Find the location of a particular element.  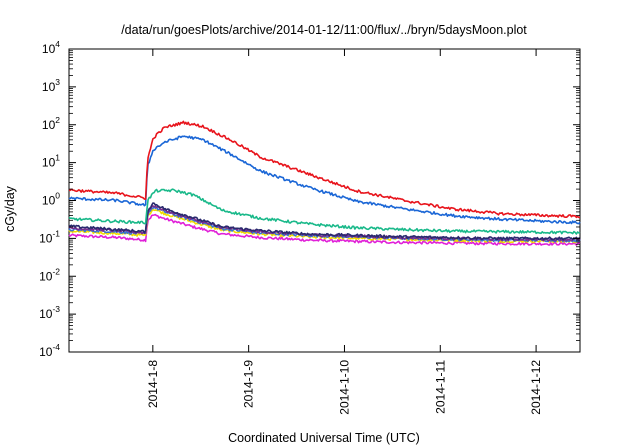

x-axis-label: Coordinated Universal Time (UTC) is located at coordinates (324, 438).